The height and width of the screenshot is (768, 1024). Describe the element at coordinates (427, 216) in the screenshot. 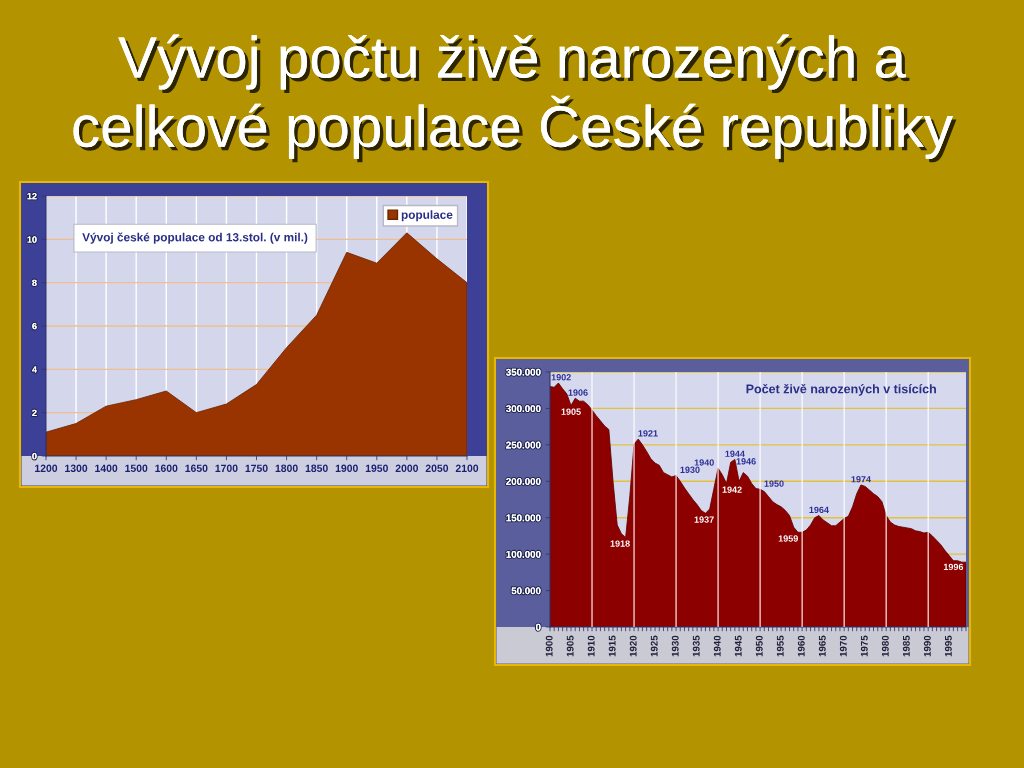

I see `legend-label: populace` at that location.